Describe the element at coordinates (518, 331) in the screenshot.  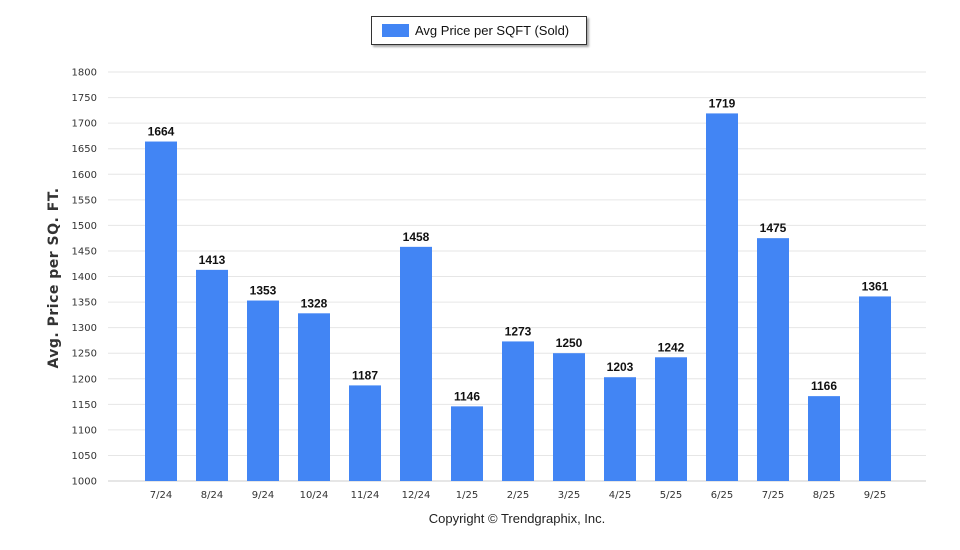
I see `data-label: 1273` at that location.